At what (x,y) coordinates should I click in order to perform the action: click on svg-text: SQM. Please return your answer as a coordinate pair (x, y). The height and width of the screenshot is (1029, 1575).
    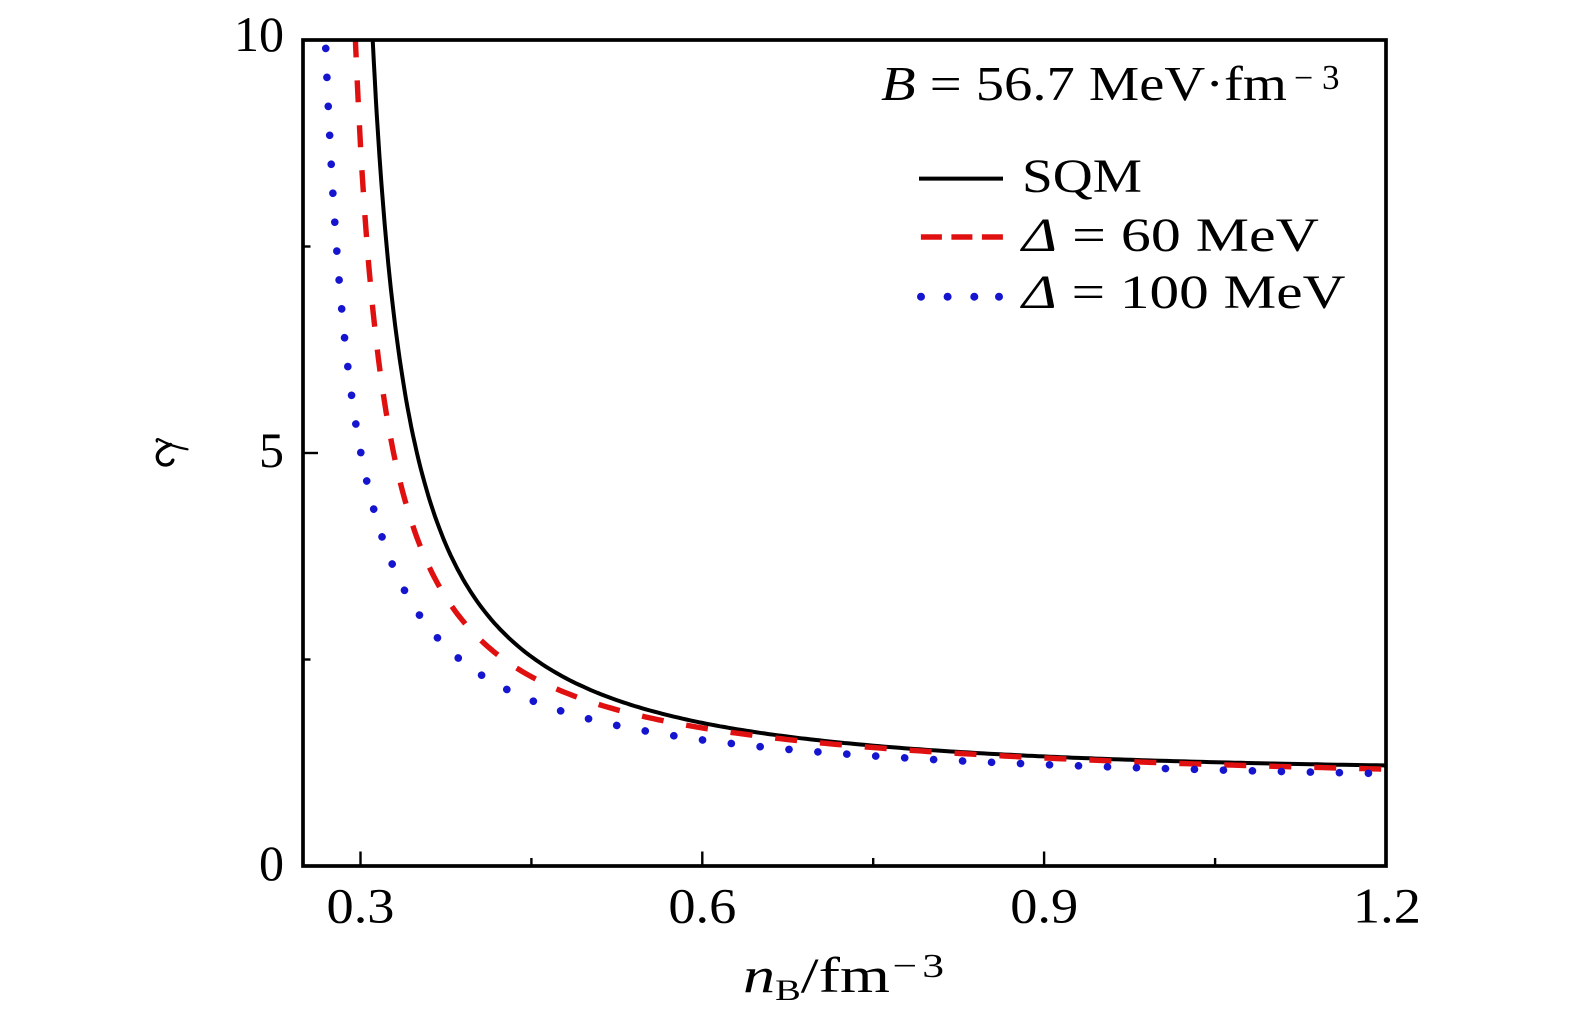
    Looking at the image, I should click on (1082, 176).